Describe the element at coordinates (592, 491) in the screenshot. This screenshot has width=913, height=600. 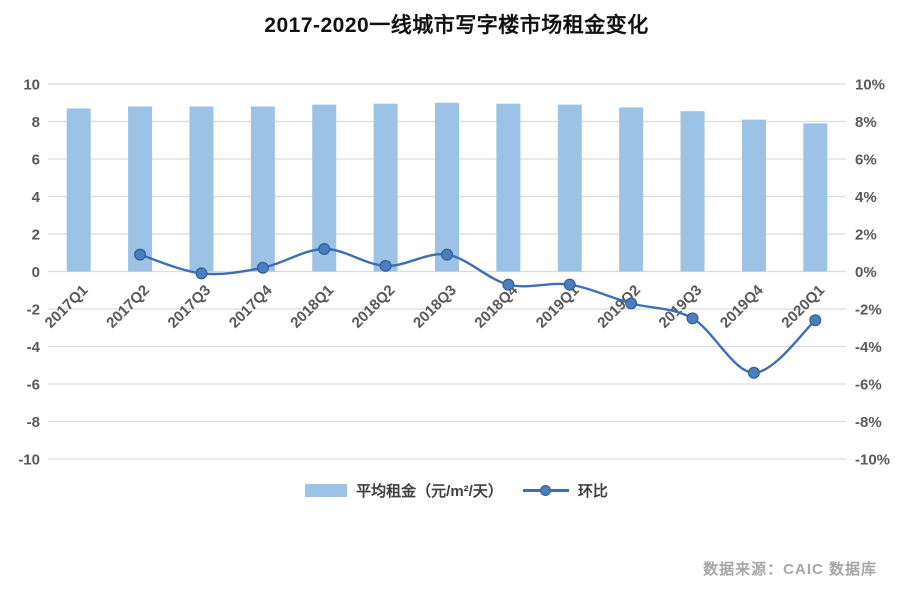
I see `legend-label-qoq: 环比` at that location.